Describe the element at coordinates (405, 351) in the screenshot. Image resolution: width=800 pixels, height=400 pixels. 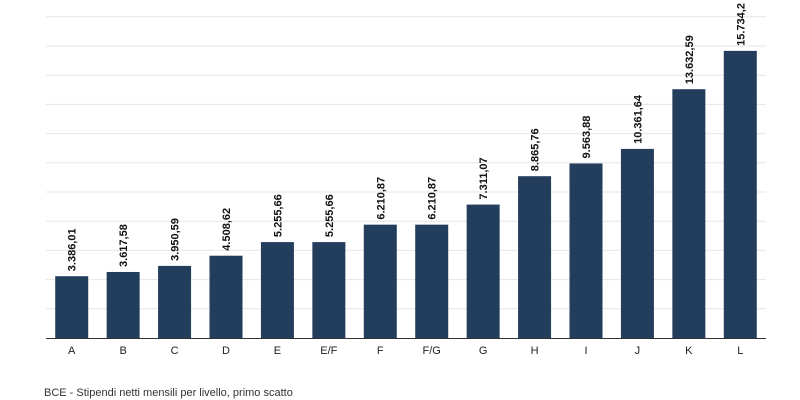
I see `x-tick-labels: A B C D E E/F F F/G G H I J K L` at that location.